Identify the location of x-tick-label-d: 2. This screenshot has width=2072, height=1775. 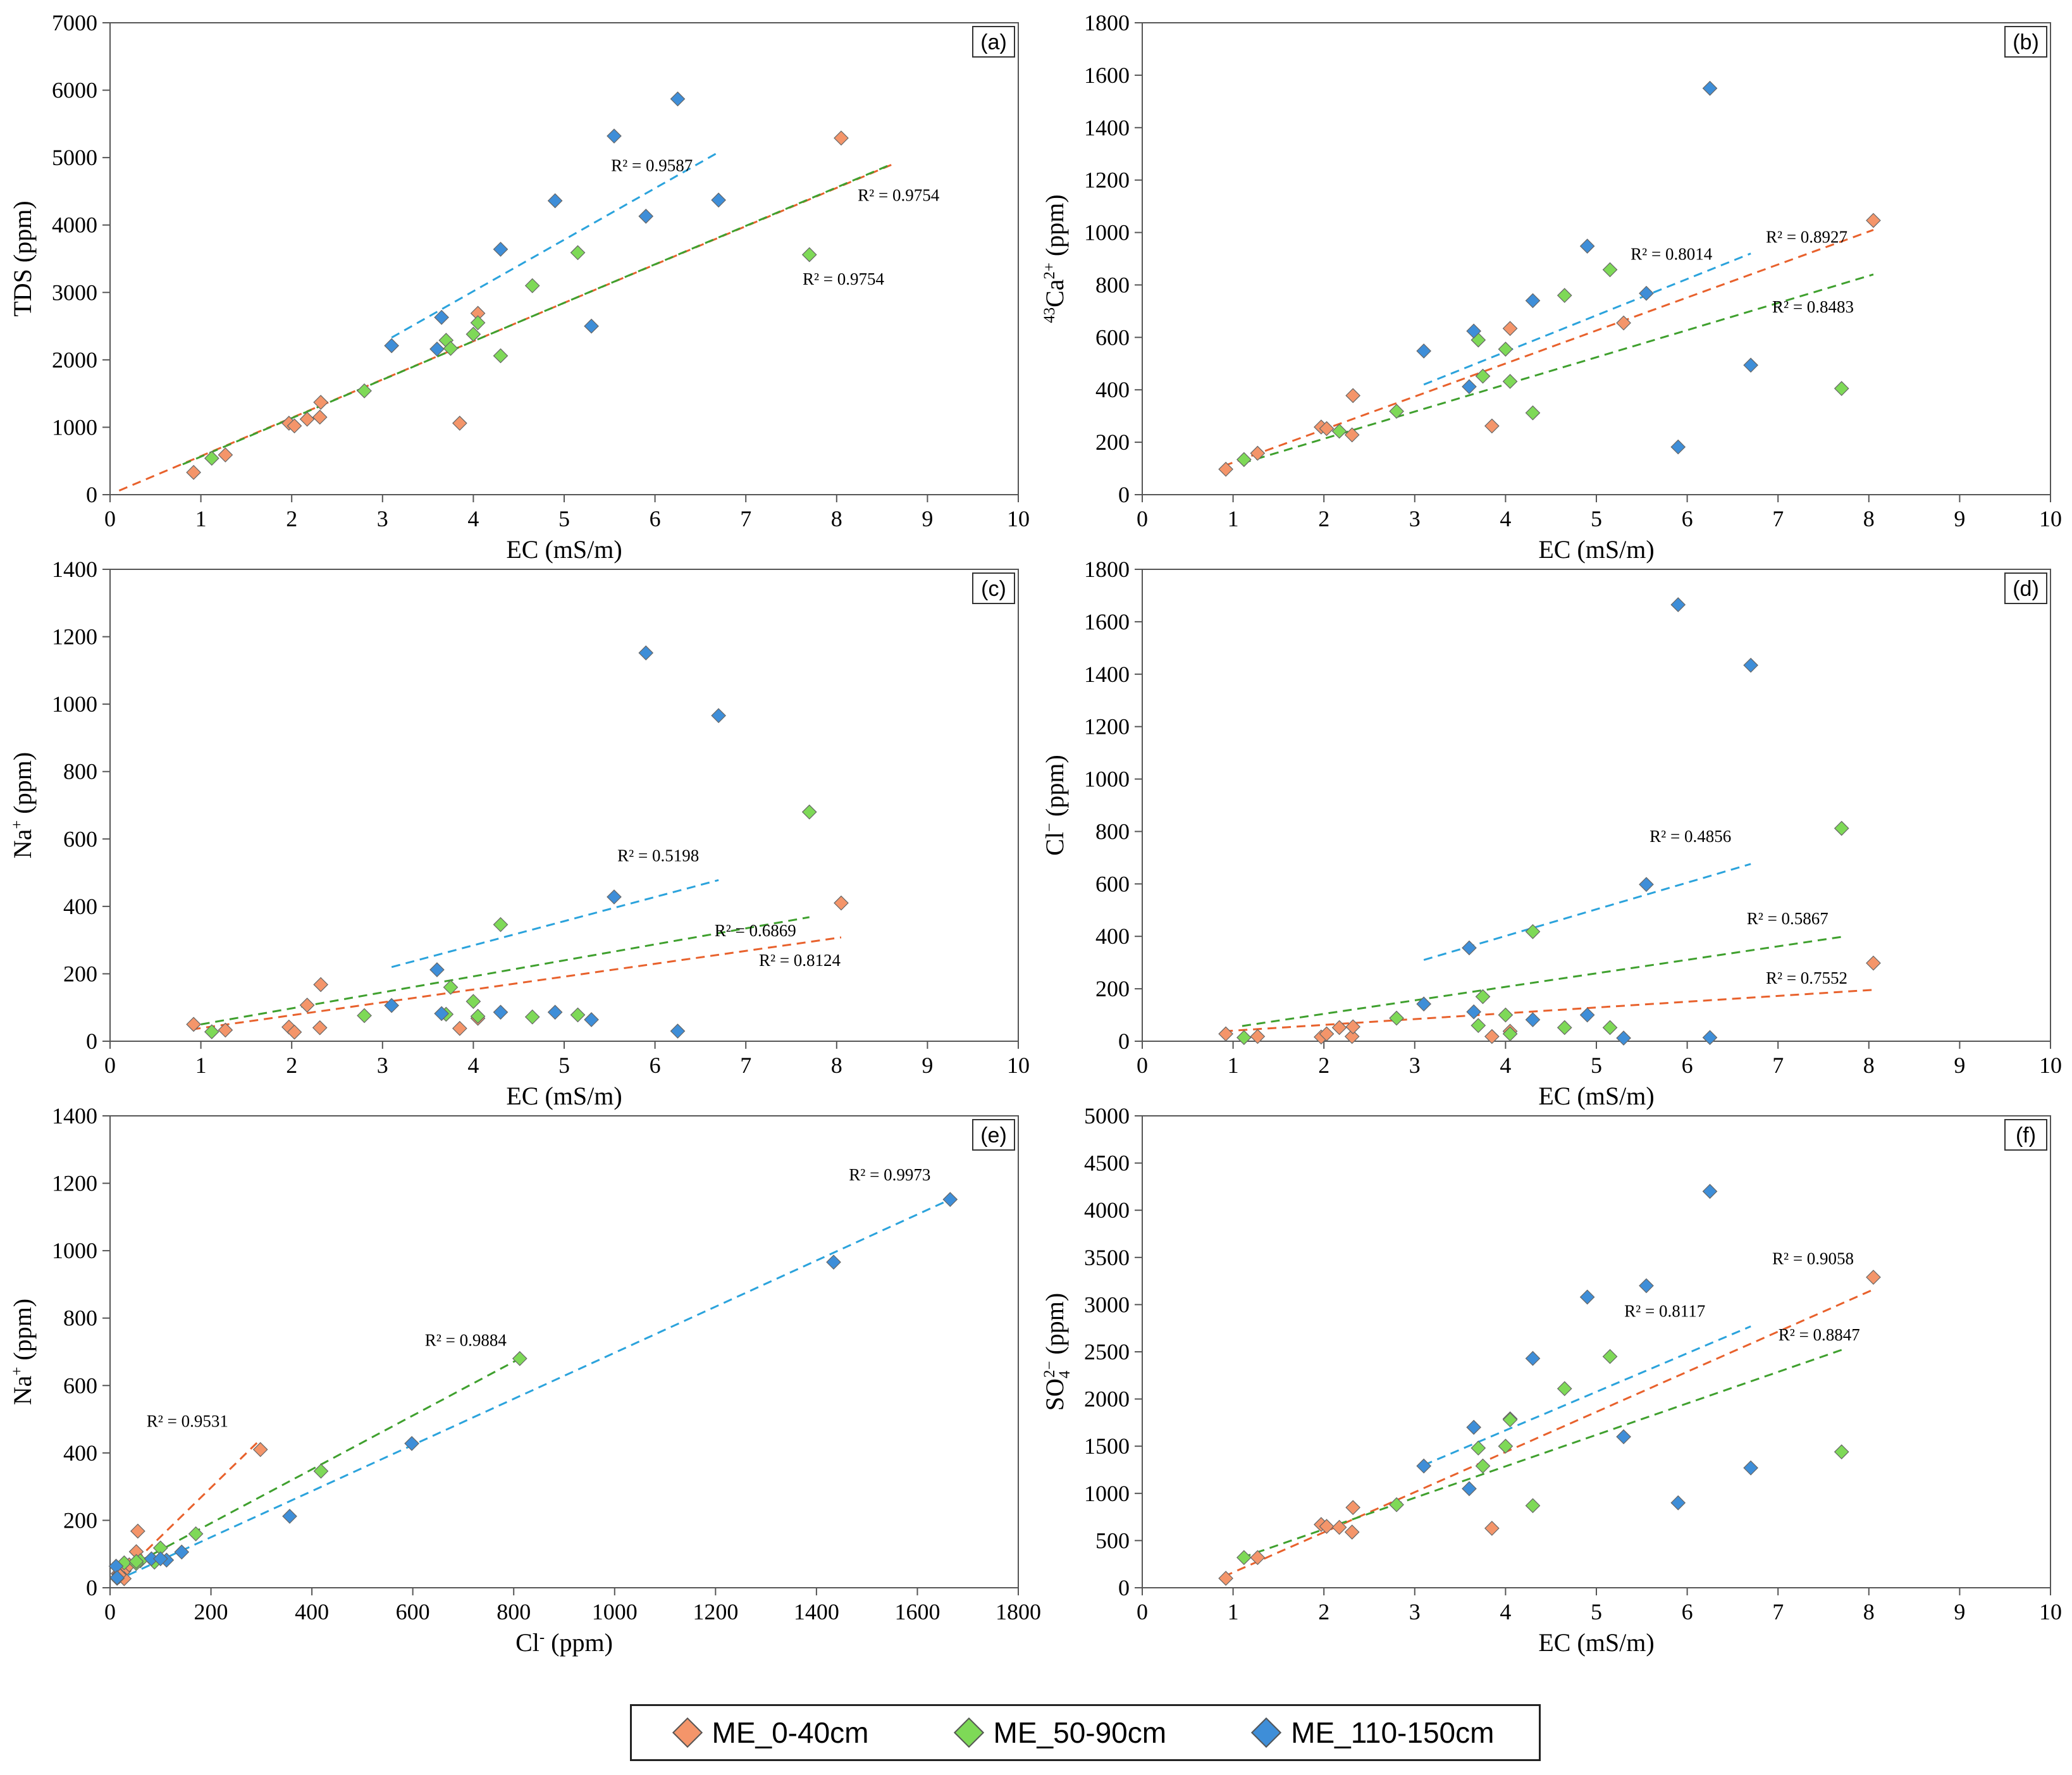
(1323, 1065).